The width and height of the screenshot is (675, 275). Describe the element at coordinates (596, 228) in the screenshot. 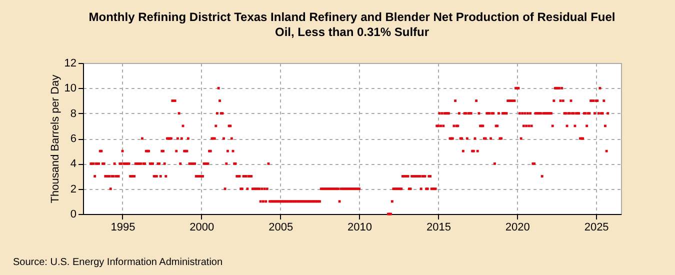

I see `x-tick-label: 2025` at that location.